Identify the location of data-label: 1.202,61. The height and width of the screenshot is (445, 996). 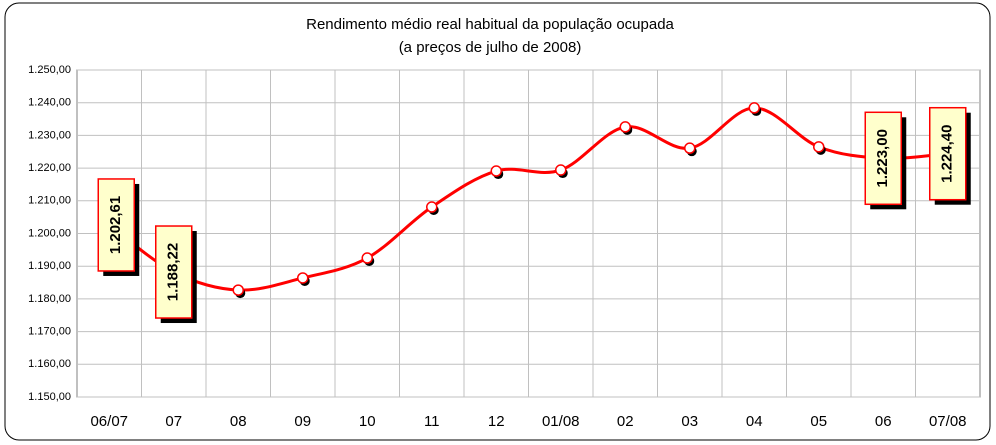
(115, 225).